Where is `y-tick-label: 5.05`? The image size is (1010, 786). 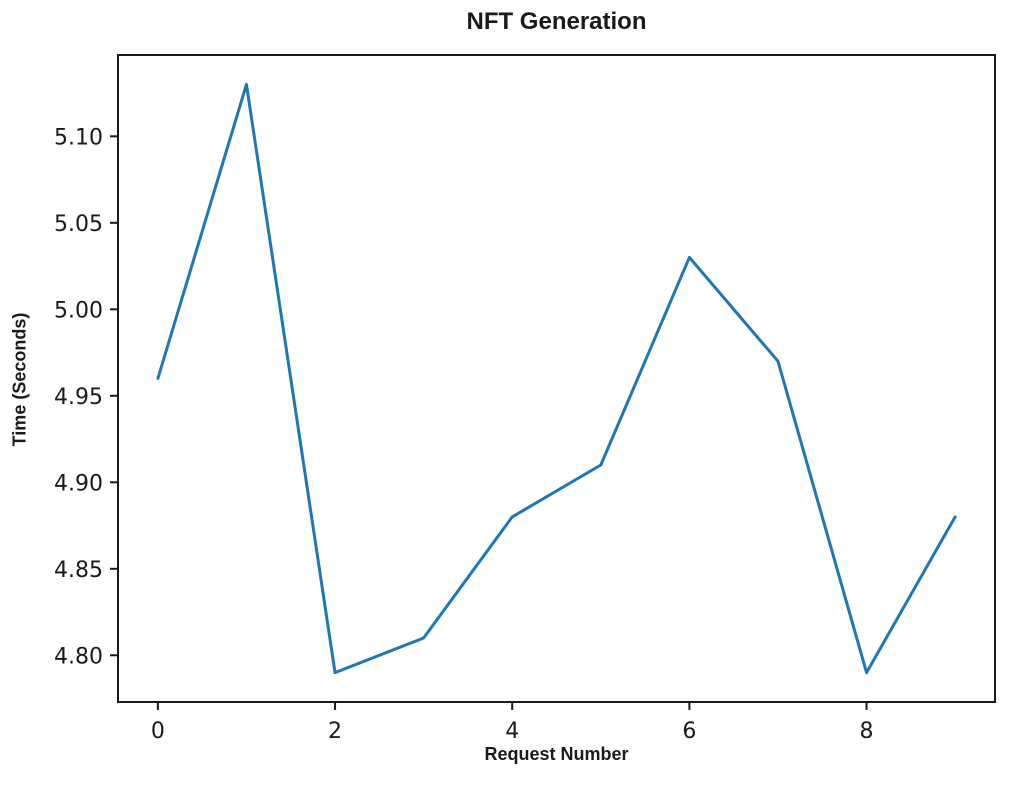 y-tick-label: 5.05 is located at coordinates (78, 224).